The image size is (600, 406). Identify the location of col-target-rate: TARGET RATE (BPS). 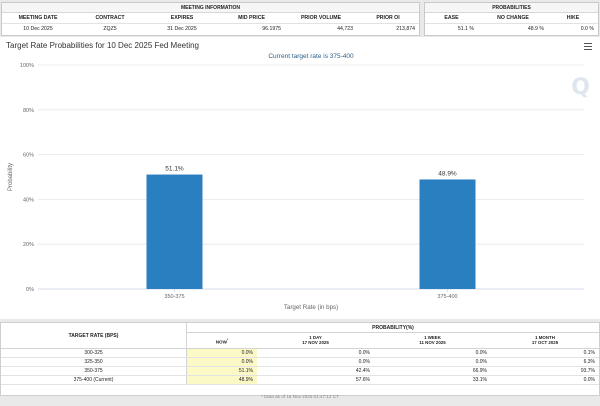
(94, 335).